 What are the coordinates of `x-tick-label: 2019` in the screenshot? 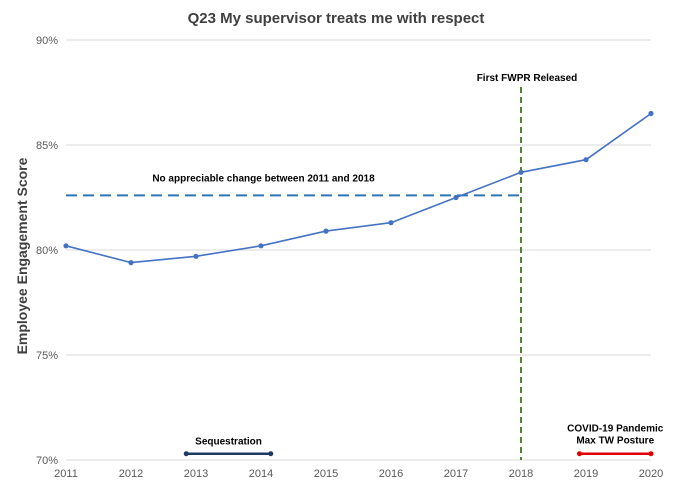 It's located at (586, 474).